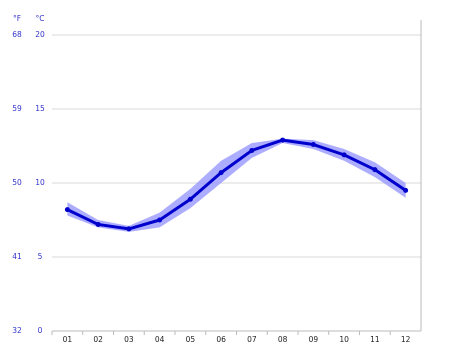 Image resolution: width=474 pixels, height=355 pixels. What do you see at coordinates (221, 339) in the screenshot?
I see `x-tick-label: 06` at bounding box center [221, 339].